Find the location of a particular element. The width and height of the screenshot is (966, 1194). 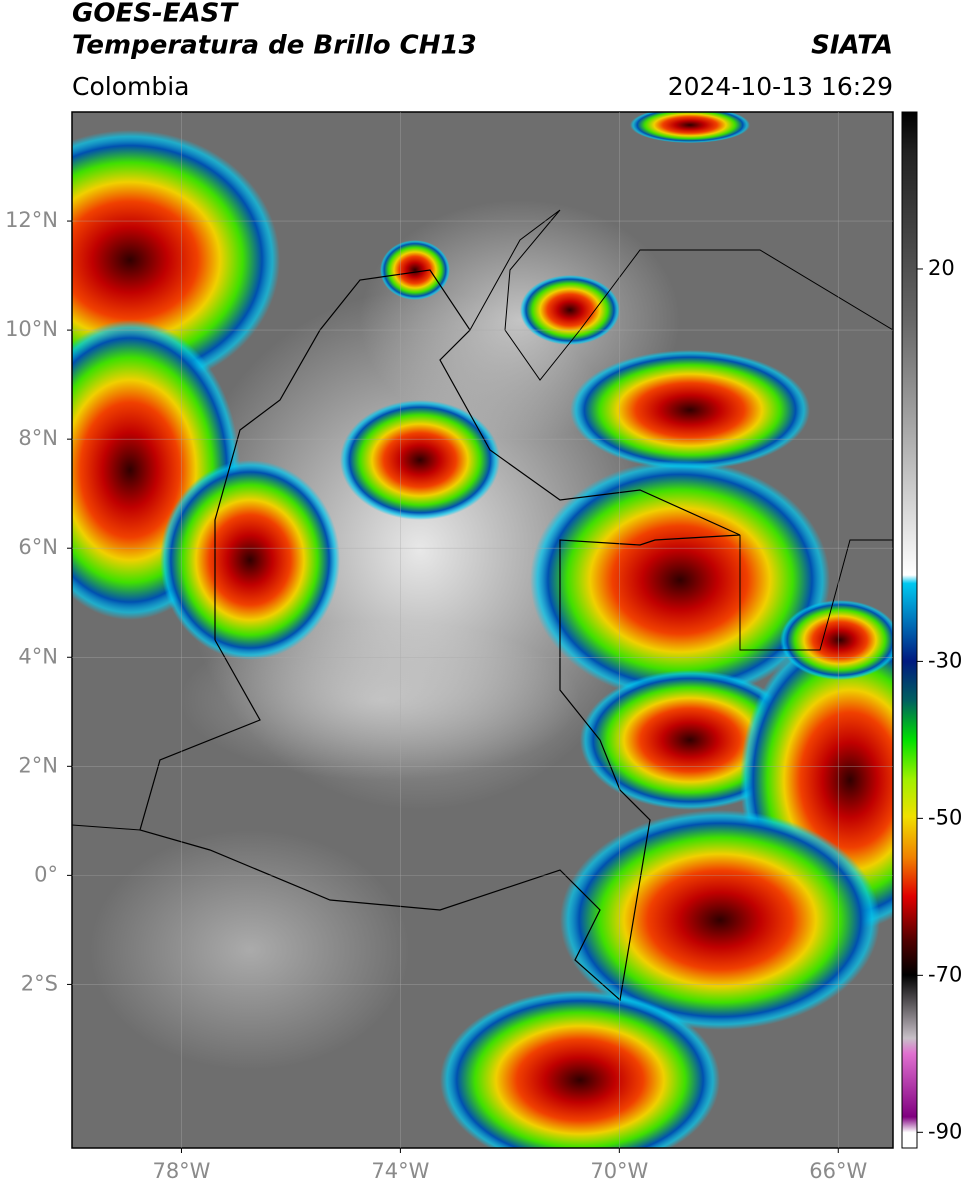

region: Colombia is located at coordinates (130, 86).